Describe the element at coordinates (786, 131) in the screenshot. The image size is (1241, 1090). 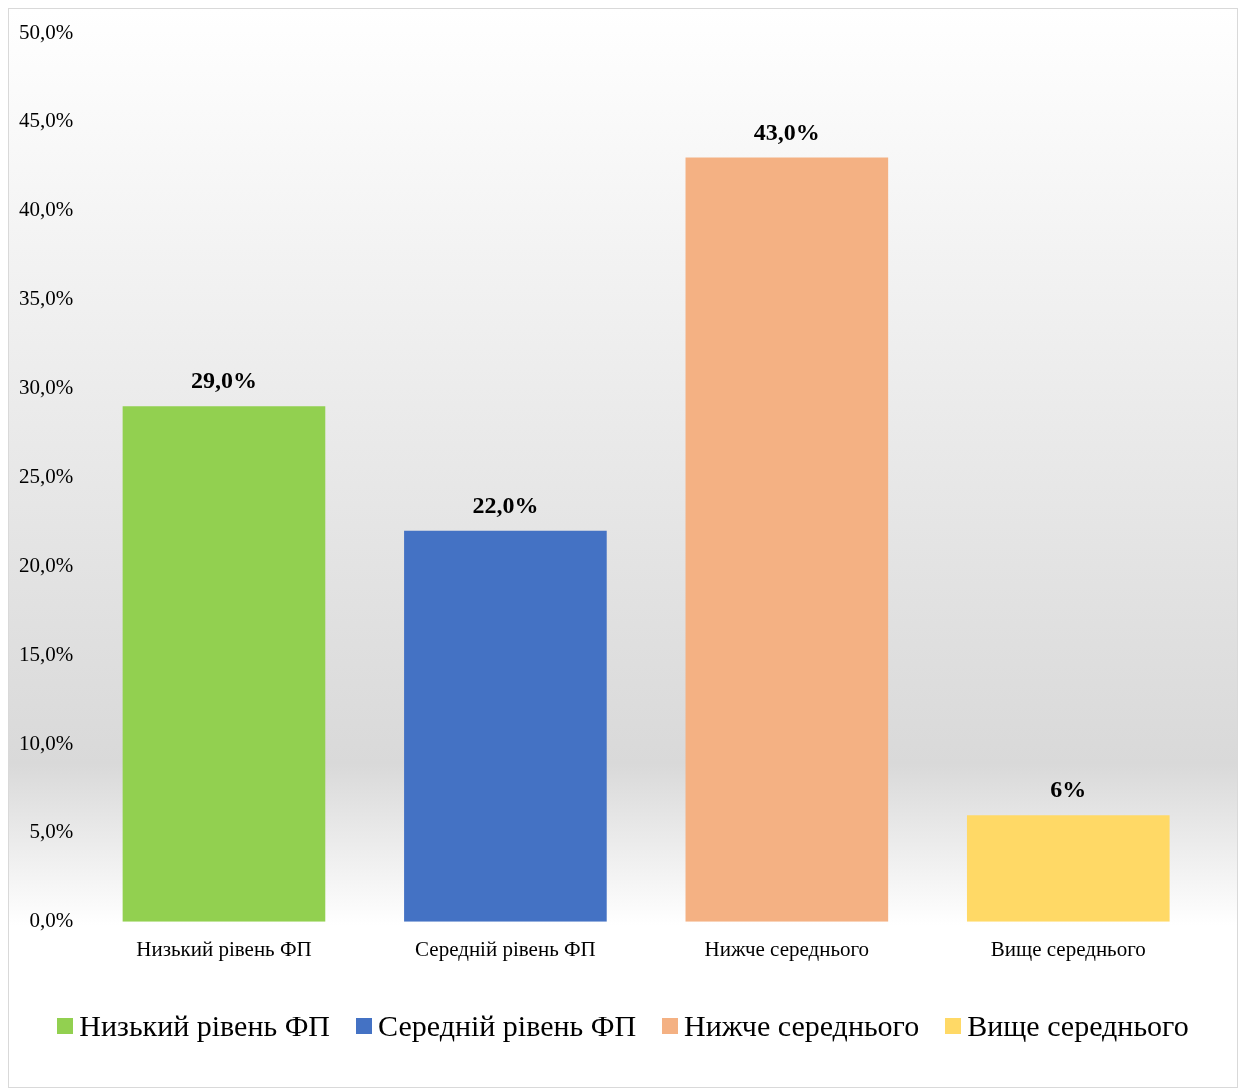
I see `data-label: 43,0%` at that location.